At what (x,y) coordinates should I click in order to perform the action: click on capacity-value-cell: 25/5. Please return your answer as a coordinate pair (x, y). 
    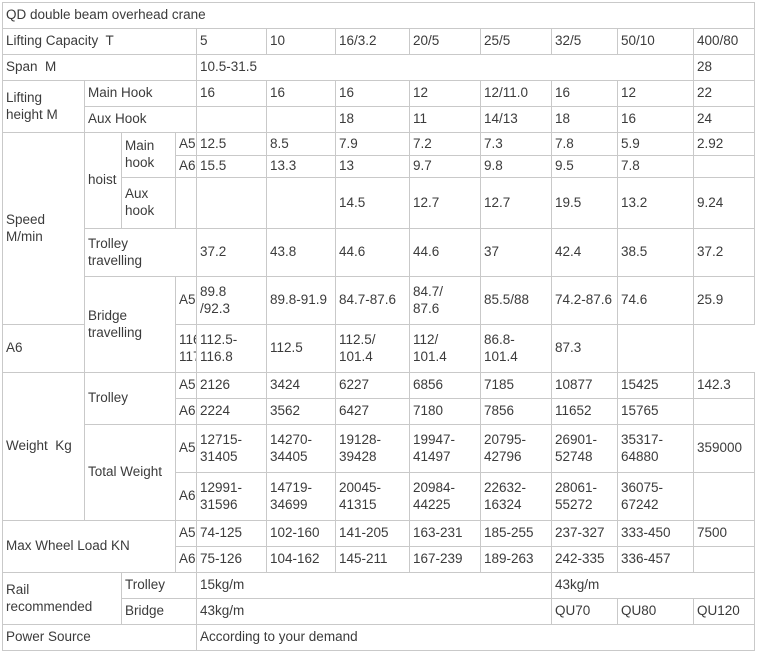
    Looking at the image, I should click on (516, 41).